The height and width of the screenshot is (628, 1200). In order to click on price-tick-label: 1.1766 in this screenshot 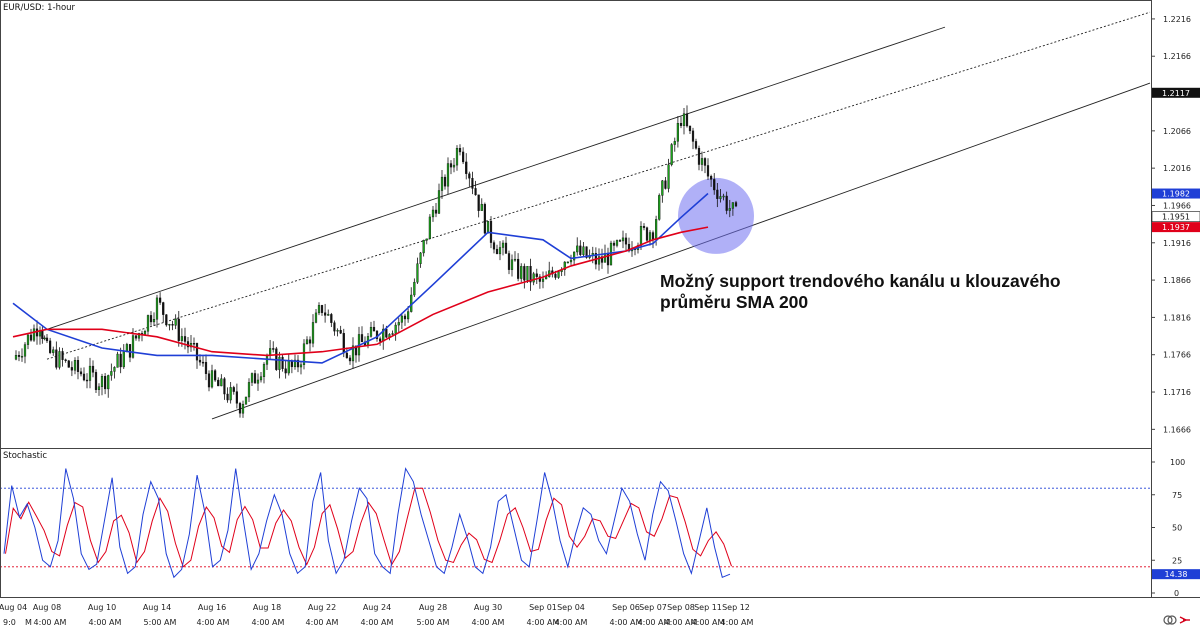, I will do `click(1177, 355)`.